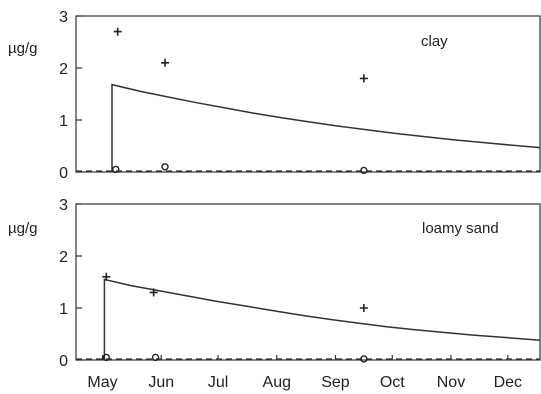 Image resolution: width=541 pixels, height=394 pixels. I want to click on axis-ticks: 0 1 2 3, so click(70, 95).